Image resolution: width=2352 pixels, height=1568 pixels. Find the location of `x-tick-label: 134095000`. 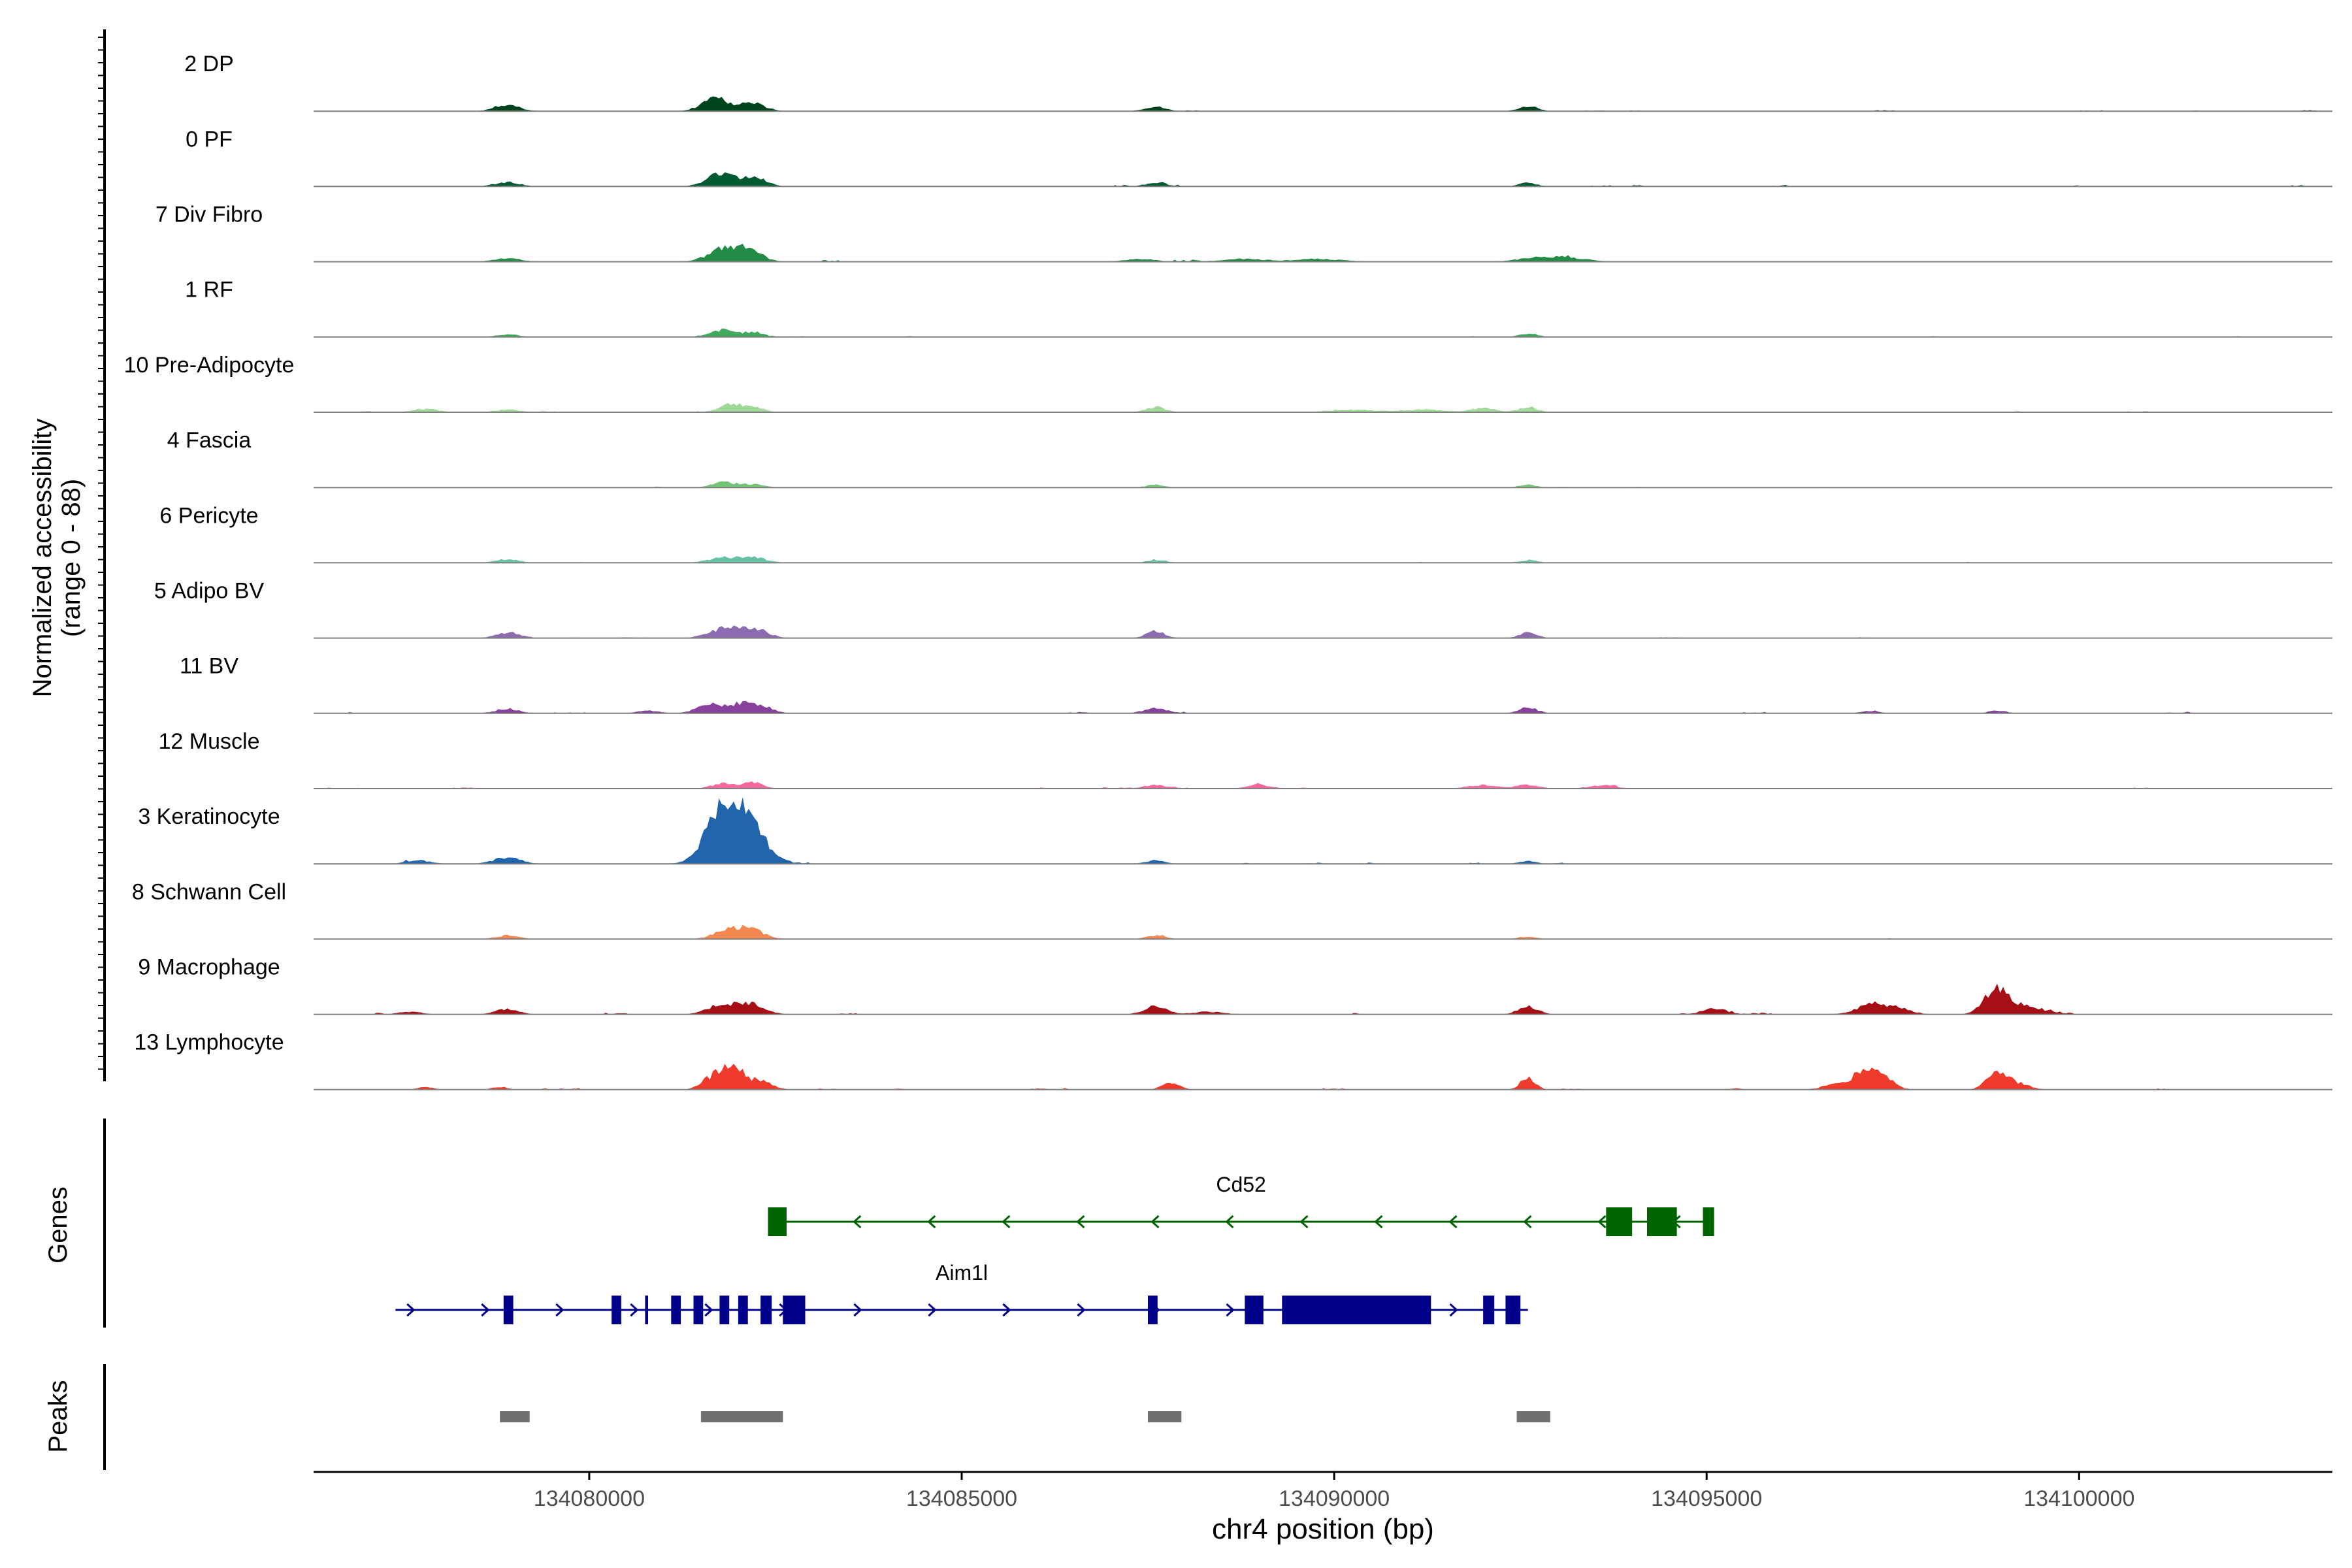

x-tick-label: 134095000 is located at coordinates (1706, 1498).